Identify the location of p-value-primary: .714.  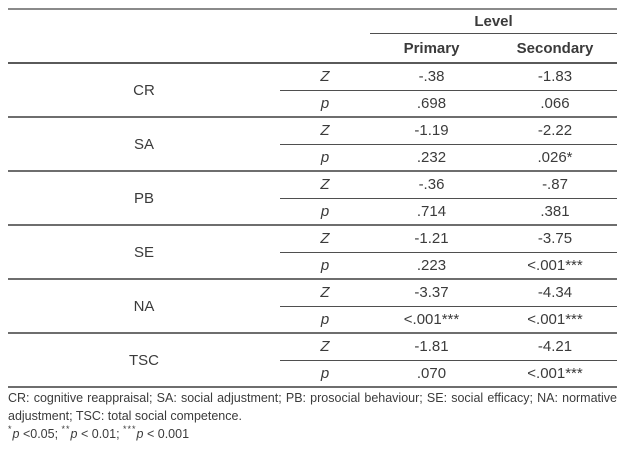
(431, 211).